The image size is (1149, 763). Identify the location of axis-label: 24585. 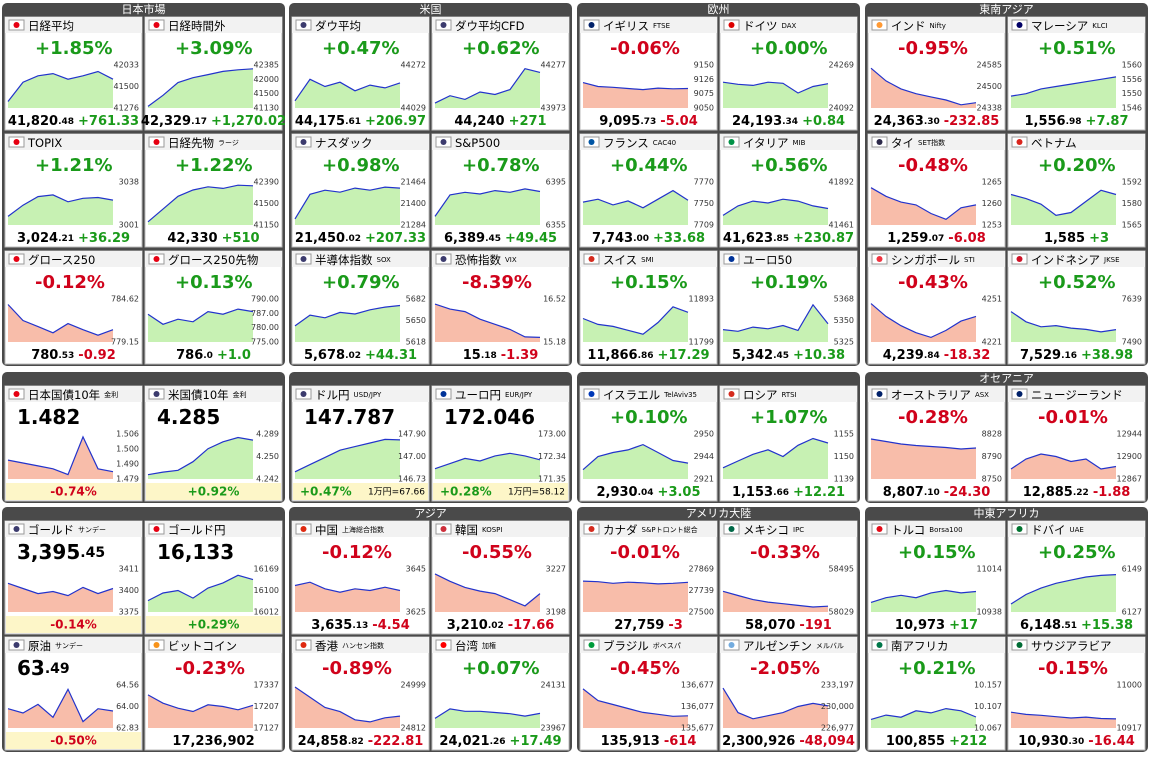
(989, 65).